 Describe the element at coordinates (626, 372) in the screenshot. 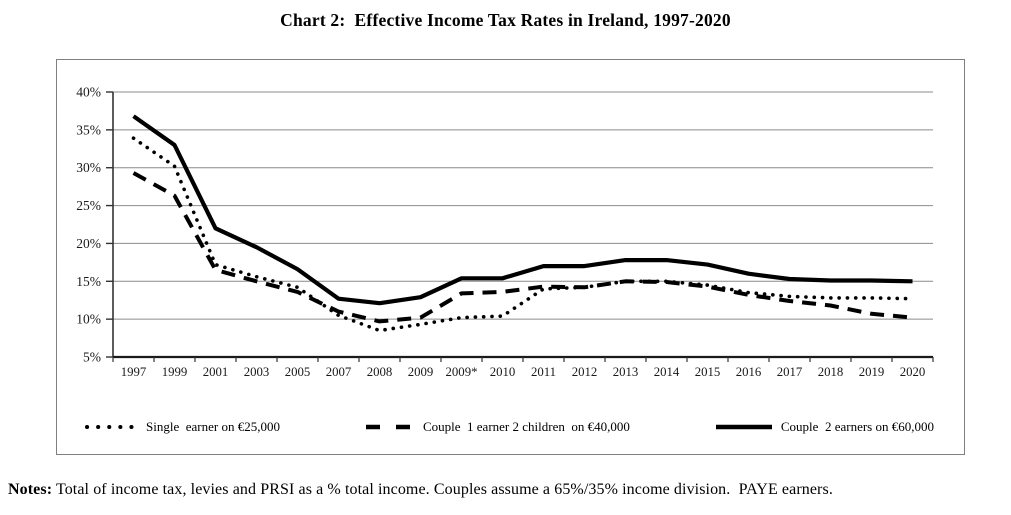

I see `x-tick-label: 2013` at that location.